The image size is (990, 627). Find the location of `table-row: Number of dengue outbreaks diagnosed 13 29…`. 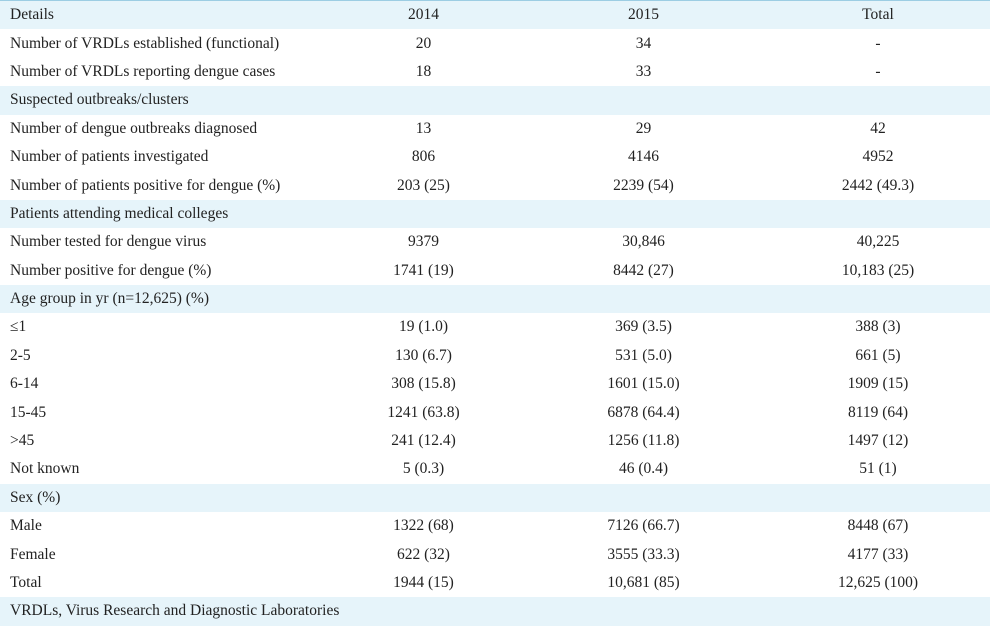

table-row: Number of dengue outbreaks diagnosed 13 29… is located at coordinates (495, 129).